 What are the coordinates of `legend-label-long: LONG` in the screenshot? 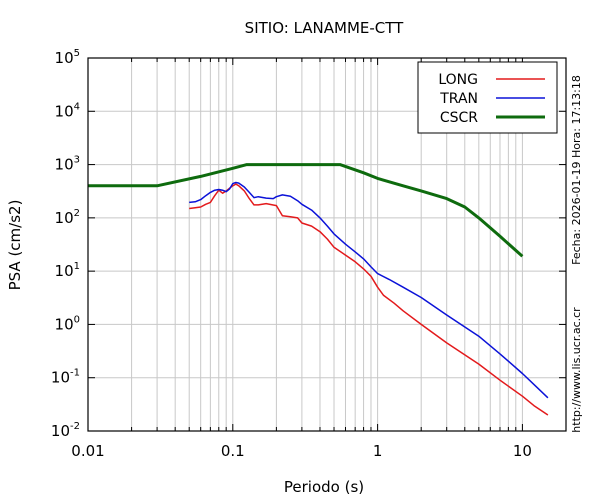 It's located at (458, 80).